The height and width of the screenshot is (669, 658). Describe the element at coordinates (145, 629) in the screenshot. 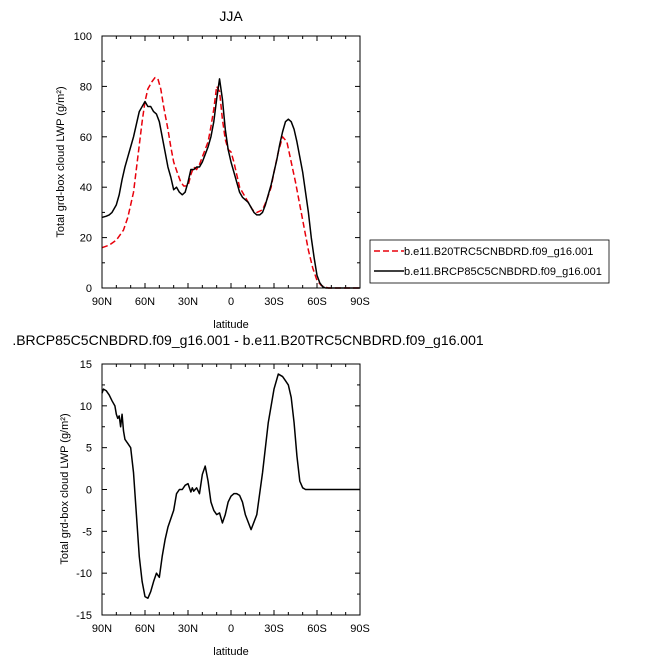

I see `panel-bottom-xtick-label: 60N` at that location.